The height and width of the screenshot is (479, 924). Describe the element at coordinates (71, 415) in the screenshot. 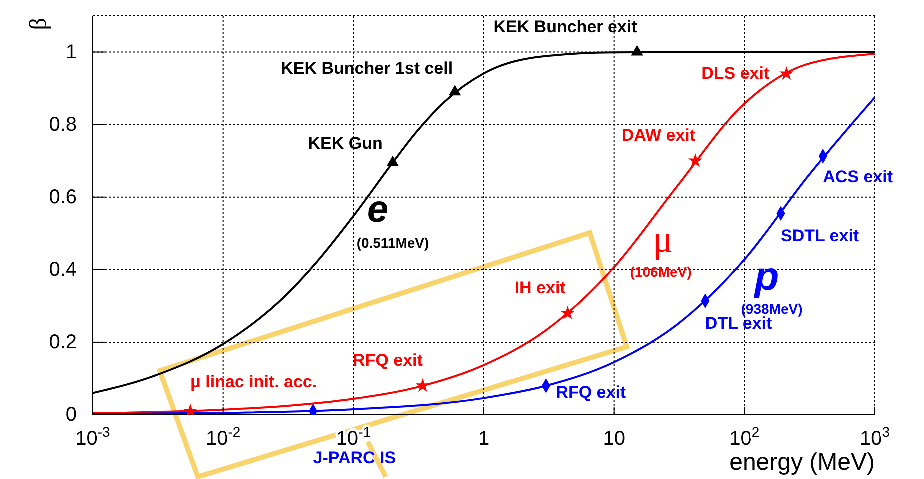

I see `y-tick-label: 0` at that location.